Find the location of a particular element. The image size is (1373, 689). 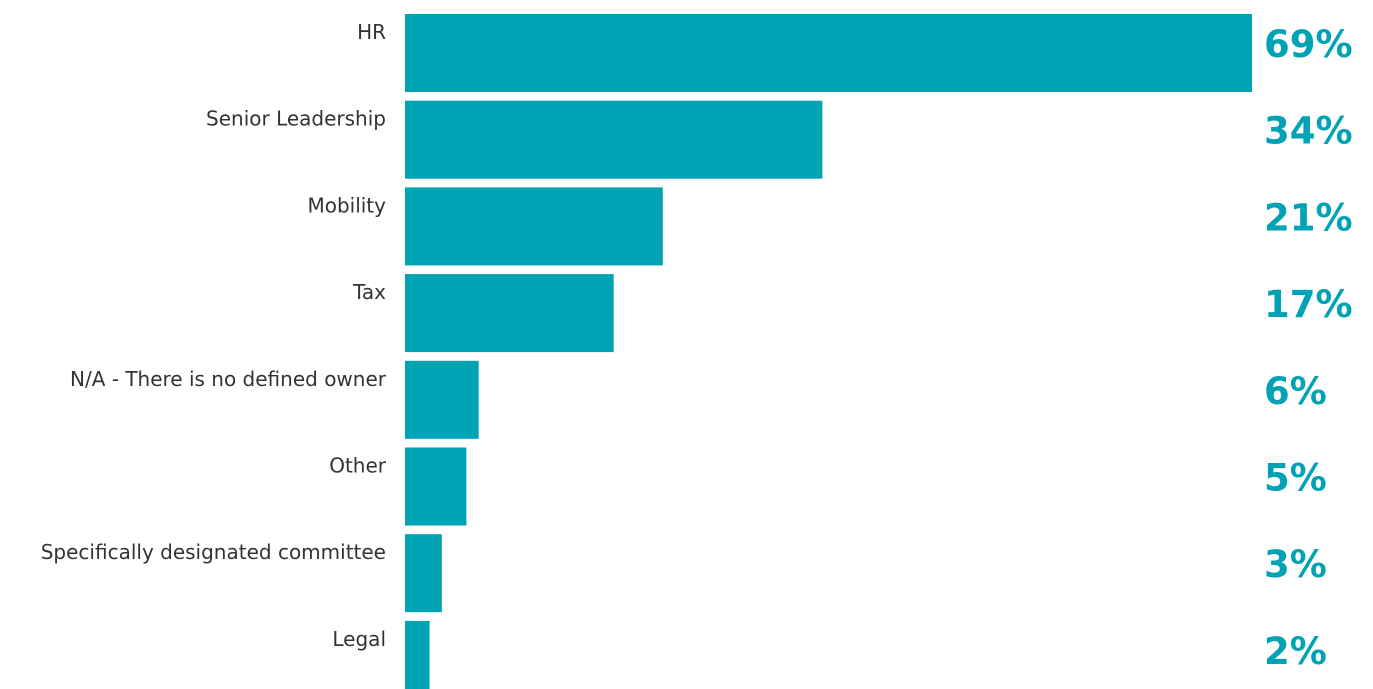

value-label-senior-leadership: 34% is located at coordinates (1308, 131).